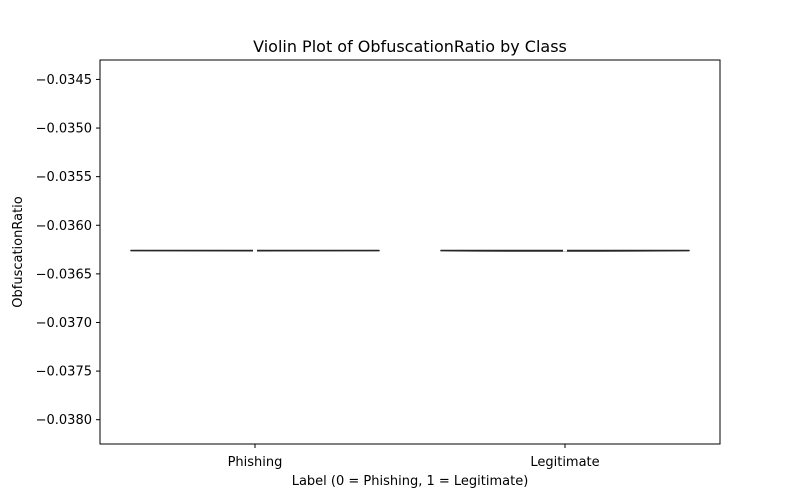 The width and height of the screenshot is (800, 500). I want to click on y-tick-label: −0.0345, so click(64, 80).